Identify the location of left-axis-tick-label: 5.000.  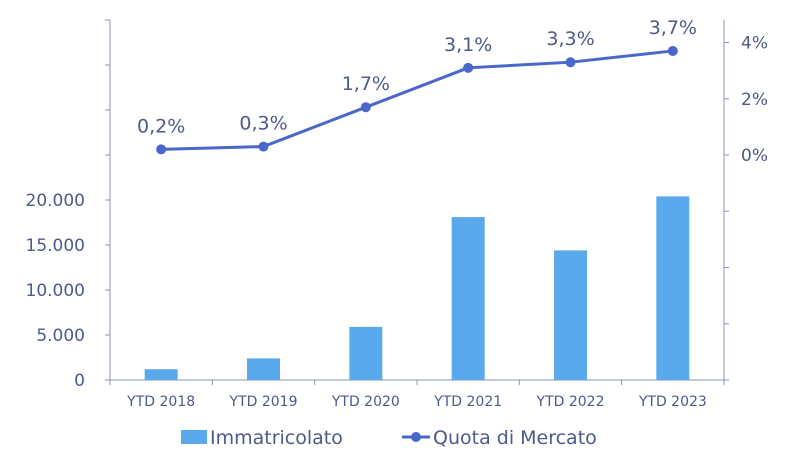
(60, 336).